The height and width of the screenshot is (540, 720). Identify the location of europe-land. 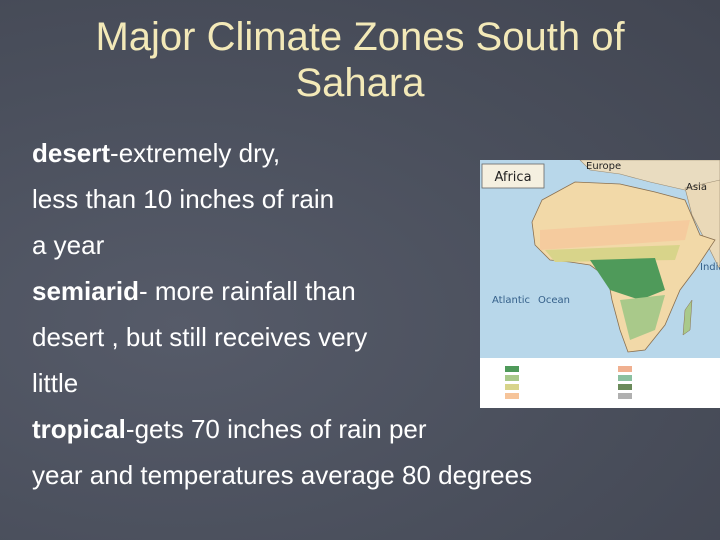
(649, 180).